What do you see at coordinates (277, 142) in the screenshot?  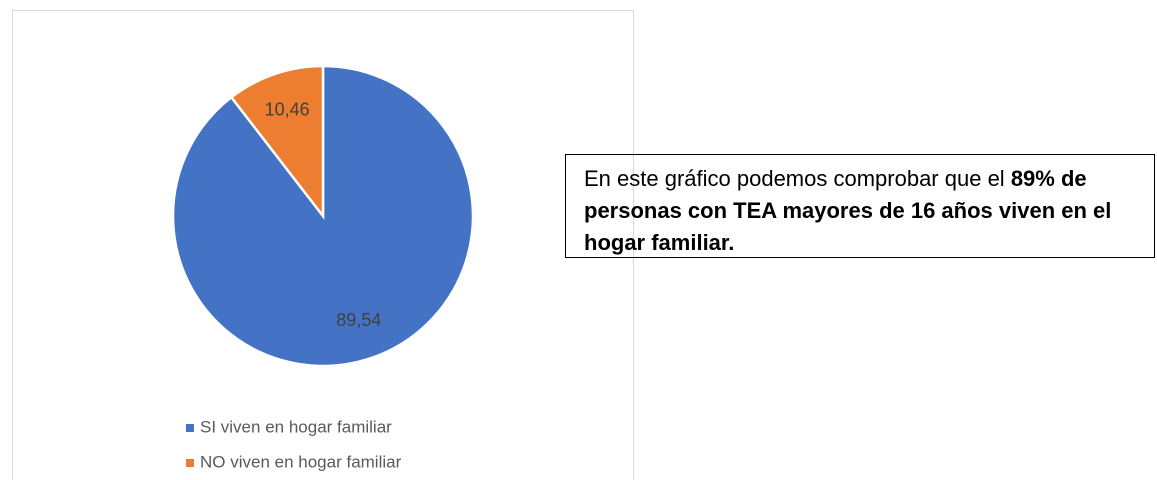 I see `pie-slice` at bounding box center [277, 142].